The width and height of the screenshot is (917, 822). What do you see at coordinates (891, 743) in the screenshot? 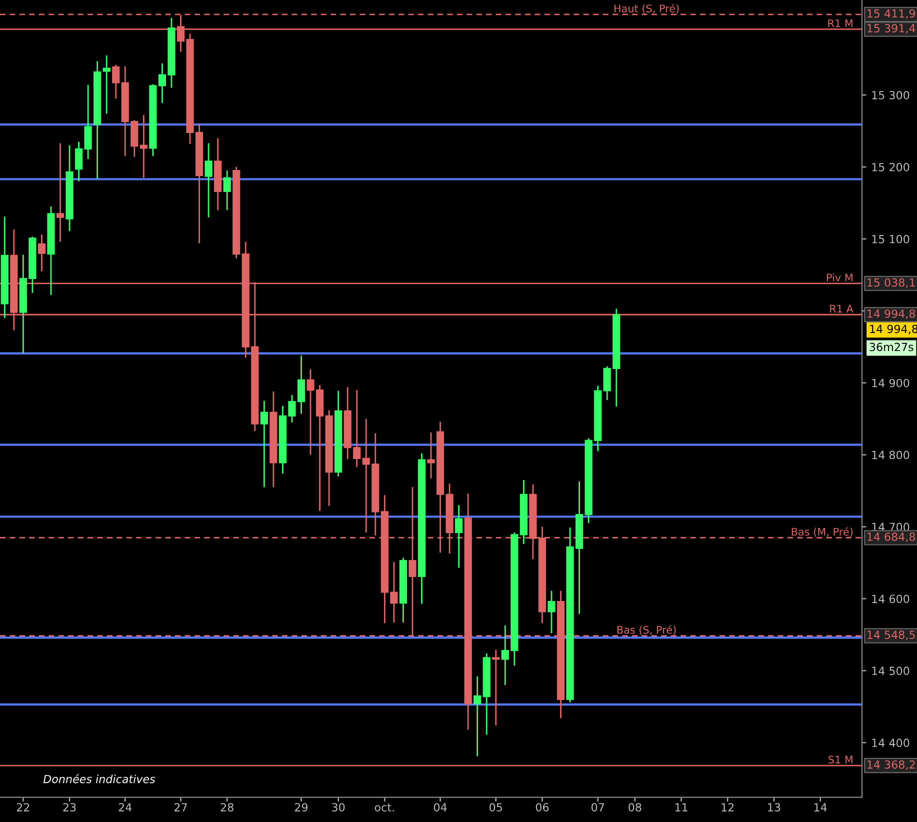
I see `y-tick-label: 14 400` at bounding box center [891, 743].